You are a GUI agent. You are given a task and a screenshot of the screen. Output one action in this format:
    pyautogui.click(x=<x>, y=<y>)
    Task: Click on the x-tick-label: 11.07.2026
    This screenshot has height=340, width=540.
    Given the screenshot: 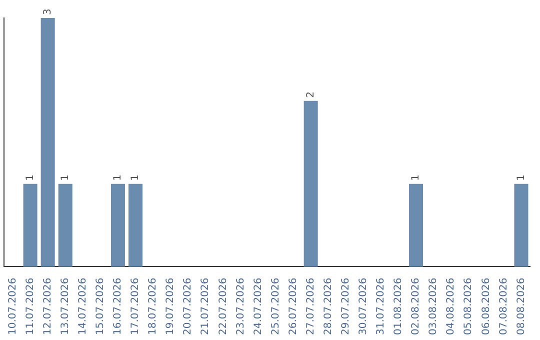 What is the action you would take?
    pyautogui.click(x=30, y=307)
    